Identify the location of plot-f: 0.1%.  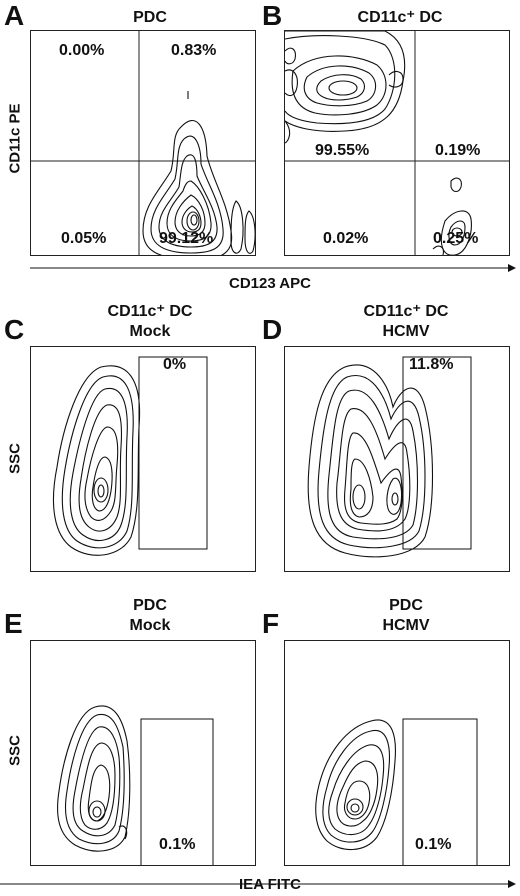
(397, 753).